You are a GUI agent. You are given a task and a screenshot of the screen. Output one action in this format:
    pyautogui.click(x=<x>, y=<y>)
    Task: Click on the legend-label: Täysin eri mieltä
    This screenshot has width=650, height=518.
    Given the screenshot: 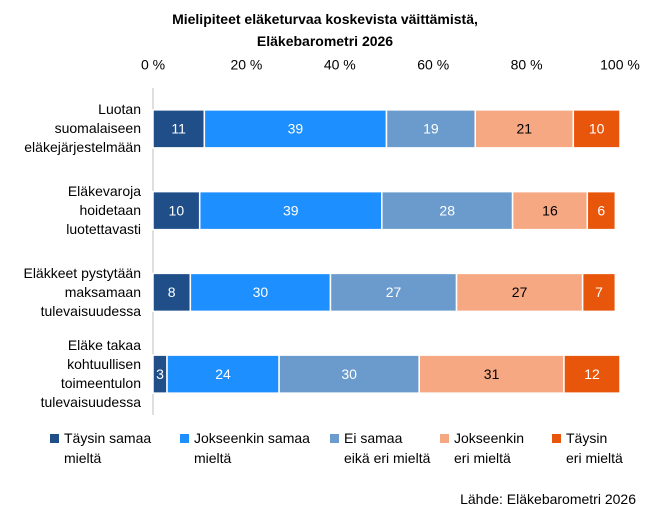 What is the action you would take?
    pyautogui.click(x=594, y=448)
    